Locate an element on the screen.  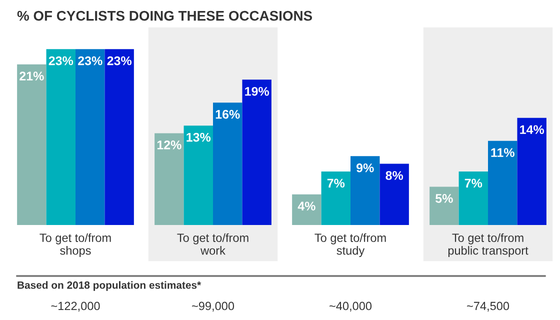
text: Based on 2018 population estimates* is located at coordinates (110, 286).